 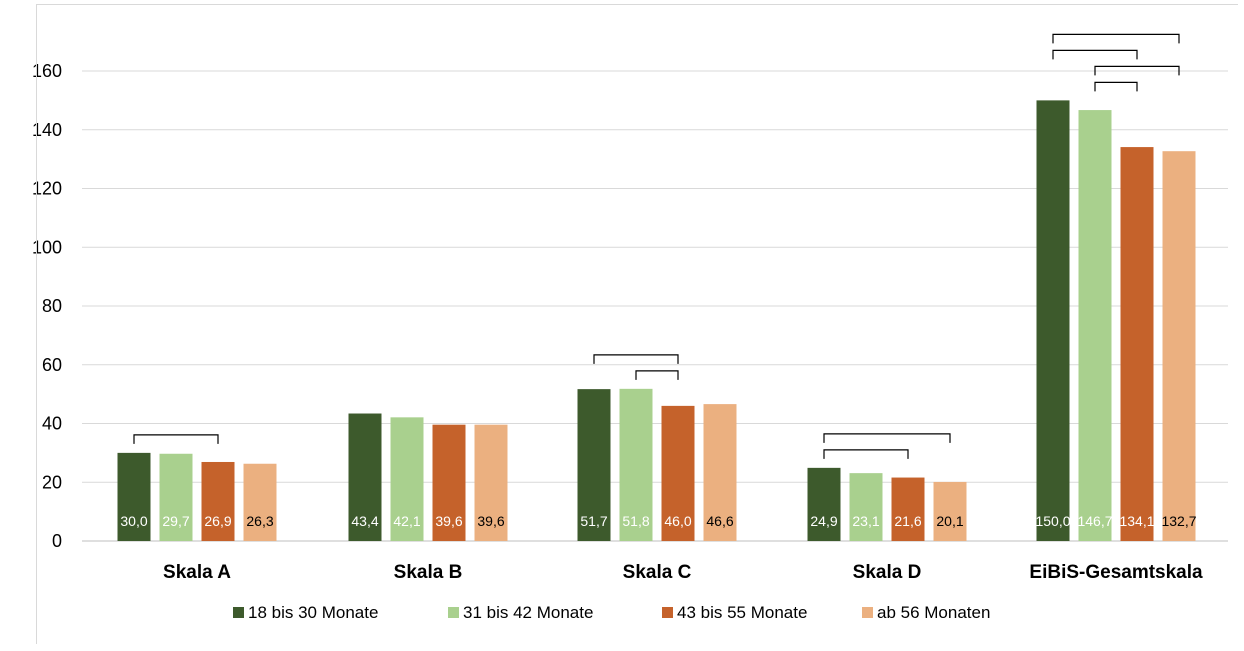 What do you see at coordinates (657, 572) in the screenshot?
I see `category-label: Skala C` at bounding box center [657, 572].